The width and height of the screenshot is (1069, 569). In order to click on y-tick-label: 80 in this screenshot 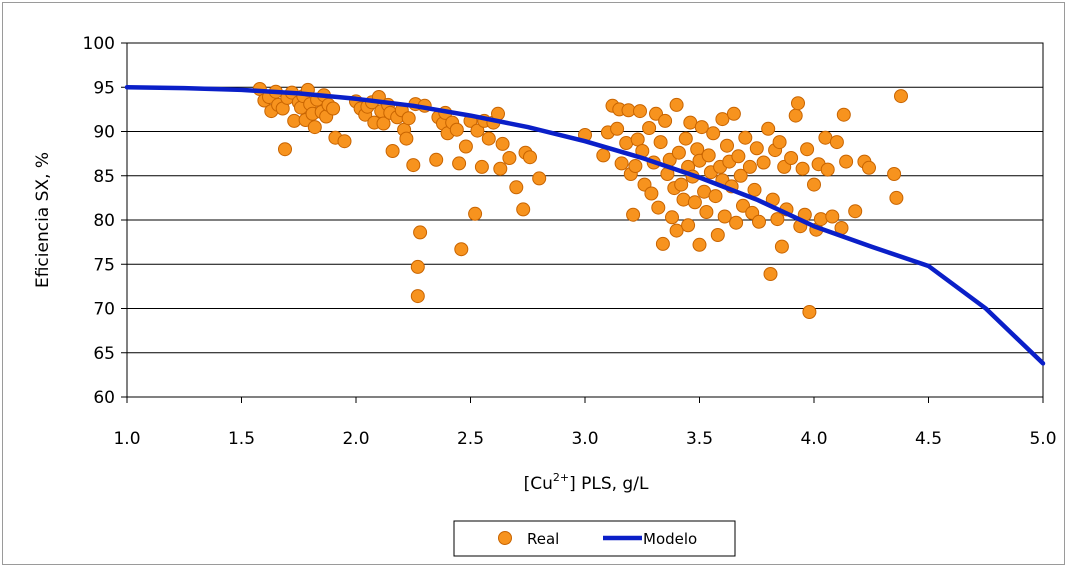, I will do `click(104, 221)`.